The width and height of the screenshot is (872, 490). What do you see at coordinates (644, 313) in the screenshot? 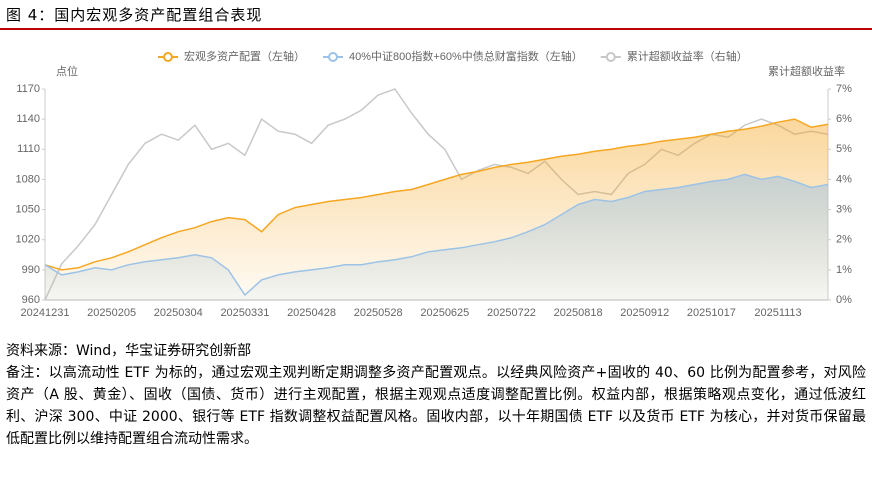
I see `x-tick-label: 20250912` at bounding box center [644, 313].